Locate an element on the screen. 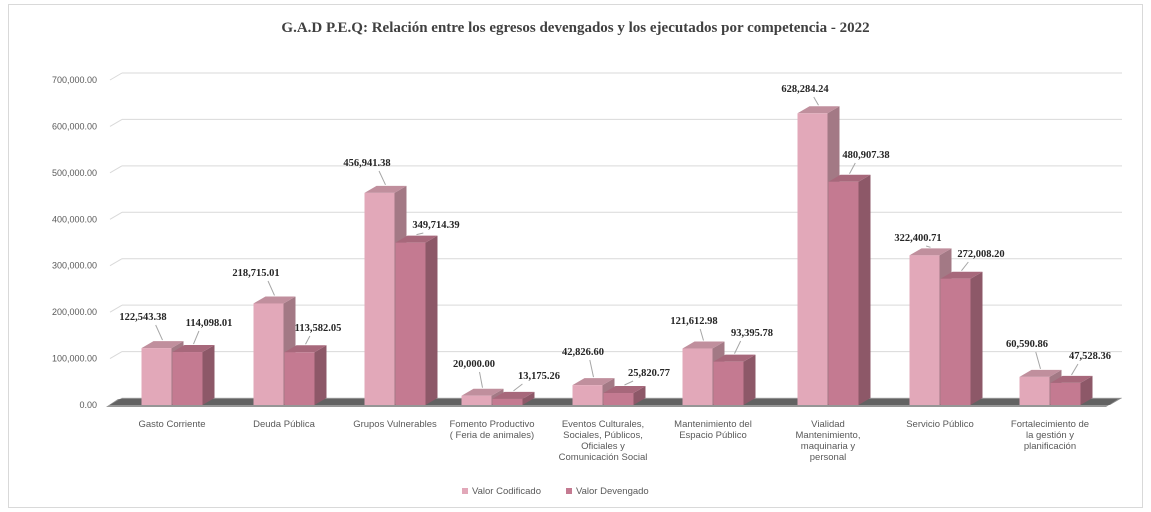 The width and height of the screenshot is (1151, 512). x-tick-label: planificación is located at coordinates (1050, 446).